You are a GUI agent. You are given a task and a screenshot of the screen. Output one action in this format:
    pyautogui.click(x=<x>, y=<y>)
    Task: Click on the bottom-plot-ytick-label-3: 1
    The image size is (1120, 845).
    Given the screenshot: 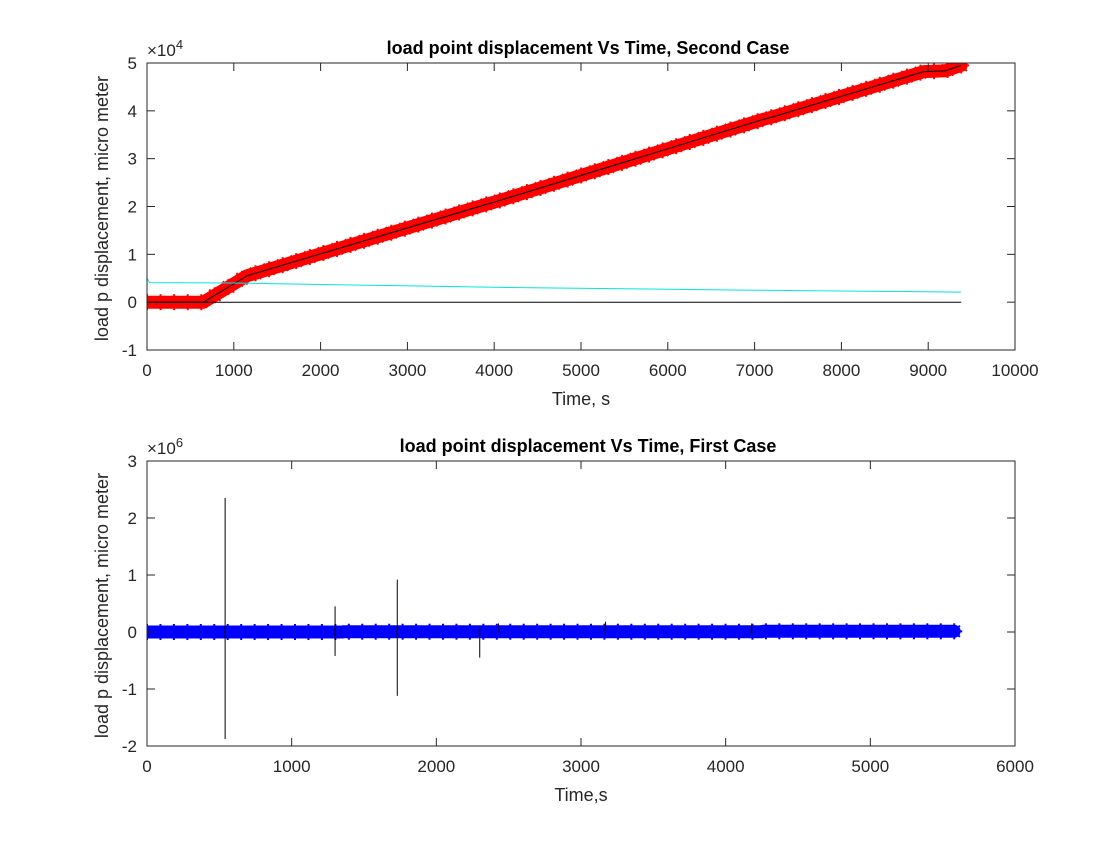 What is the action you would take?
    pyautogui.click(x=132, y=575)
    